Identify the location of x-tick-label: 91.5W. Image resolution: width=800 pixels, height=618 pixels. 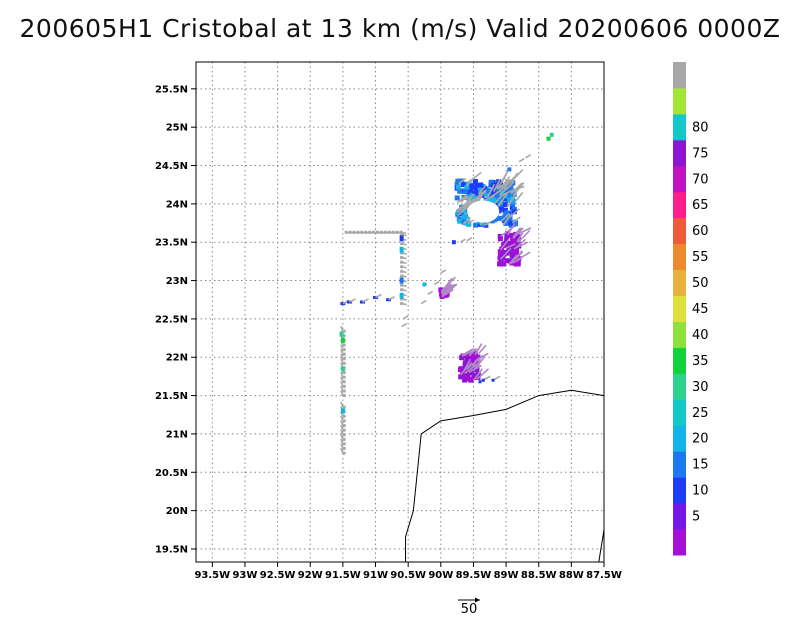
(343, 575).